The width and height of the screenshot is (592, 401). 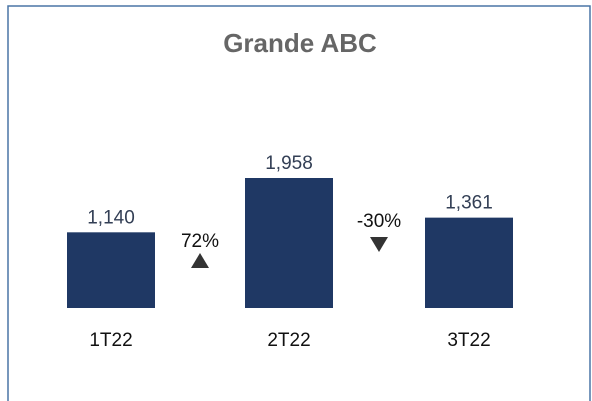 What do you see at coordinates (379, 221) in the screenshot?
I see `change-label: -30%` at bounding box center [379, 221].